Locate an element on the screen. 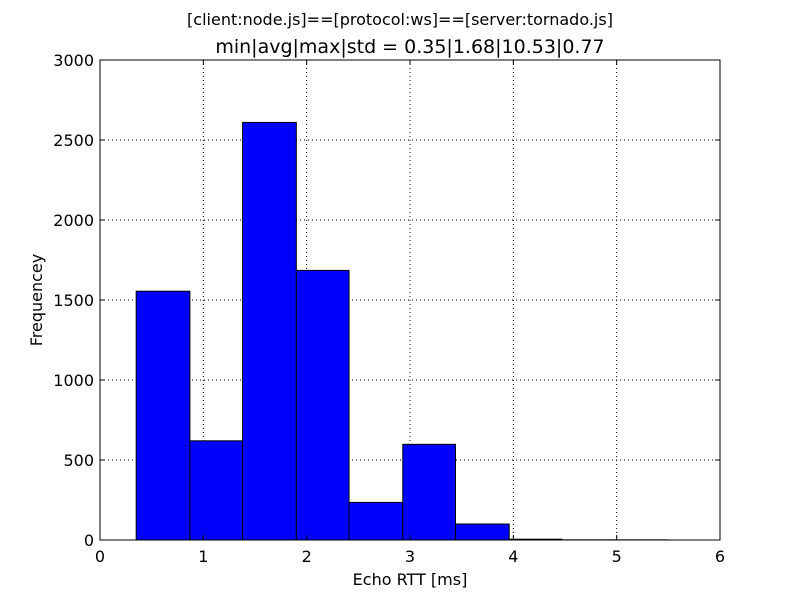 This screenshot has width=800, height=600. y-tick-label: 2500 is located at coordinates (73, 140).